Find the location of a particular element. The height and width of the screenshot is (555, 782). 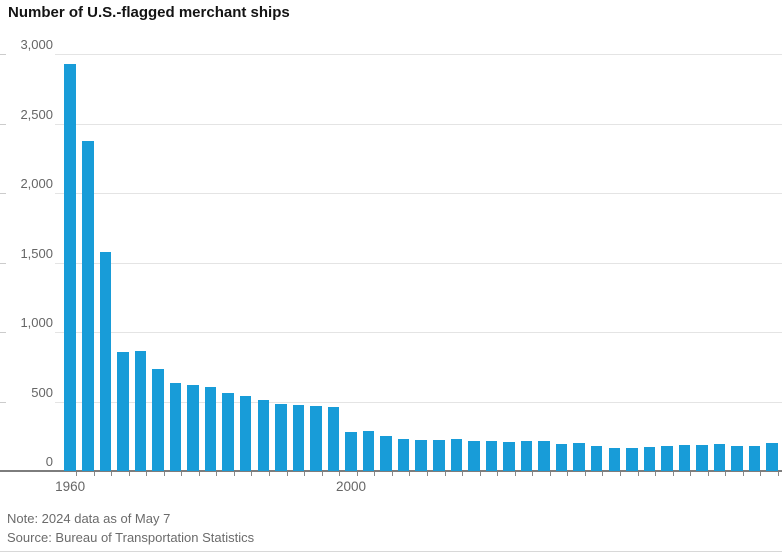

x-axis-tick-1990 is located at coordinates (182, 474).